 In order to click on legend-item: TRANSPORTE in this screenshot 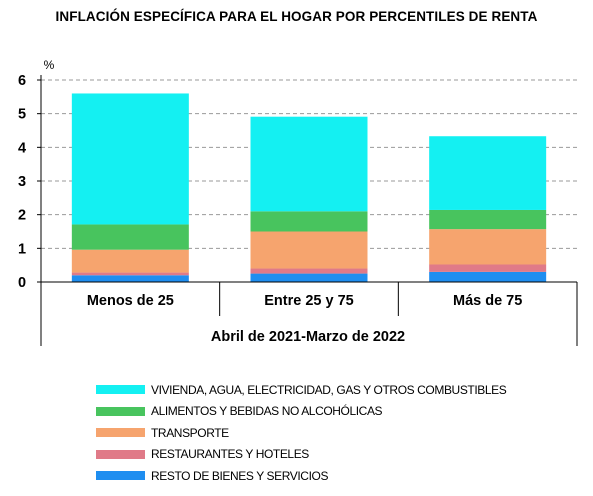, I will do `click(301, 433)`.